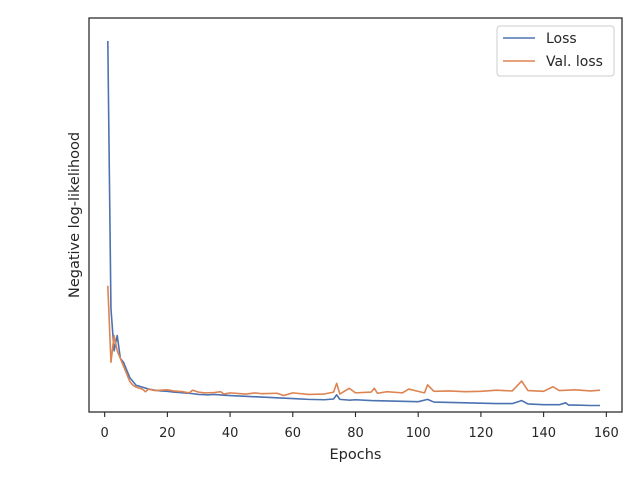  What do you see at coordinates (480, 433) in the screenshot?
I see `x-tick-label: 120` at bounding box center [480, 433].